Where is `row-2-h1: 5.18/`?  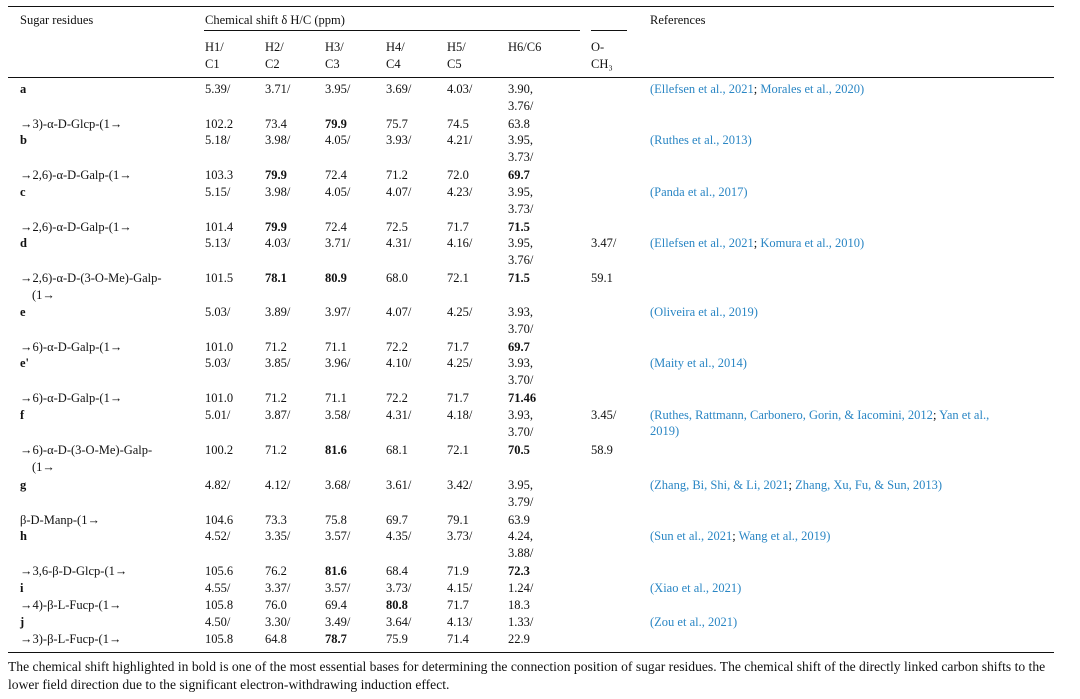 row-2-h1: 5.18/ is located at coordinates (218, 140).